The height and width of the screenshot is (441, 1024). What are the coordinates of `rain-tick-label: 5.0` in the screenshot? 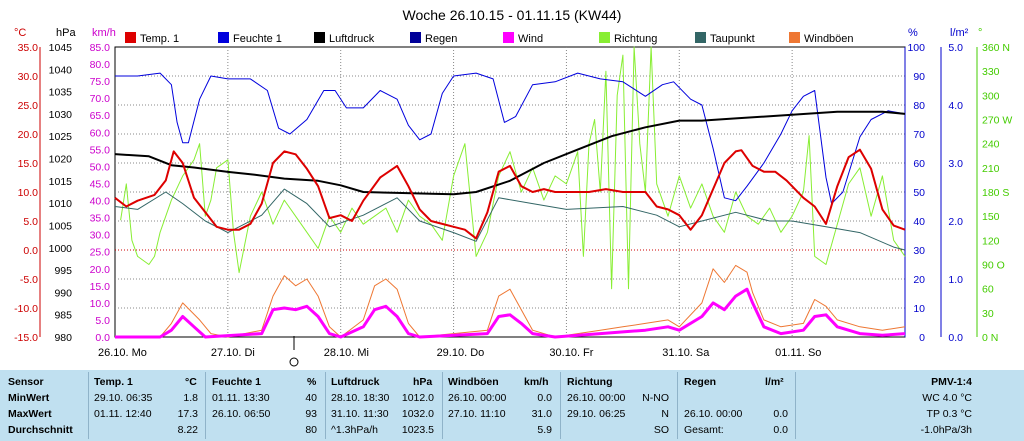 It's located at (955, 48).